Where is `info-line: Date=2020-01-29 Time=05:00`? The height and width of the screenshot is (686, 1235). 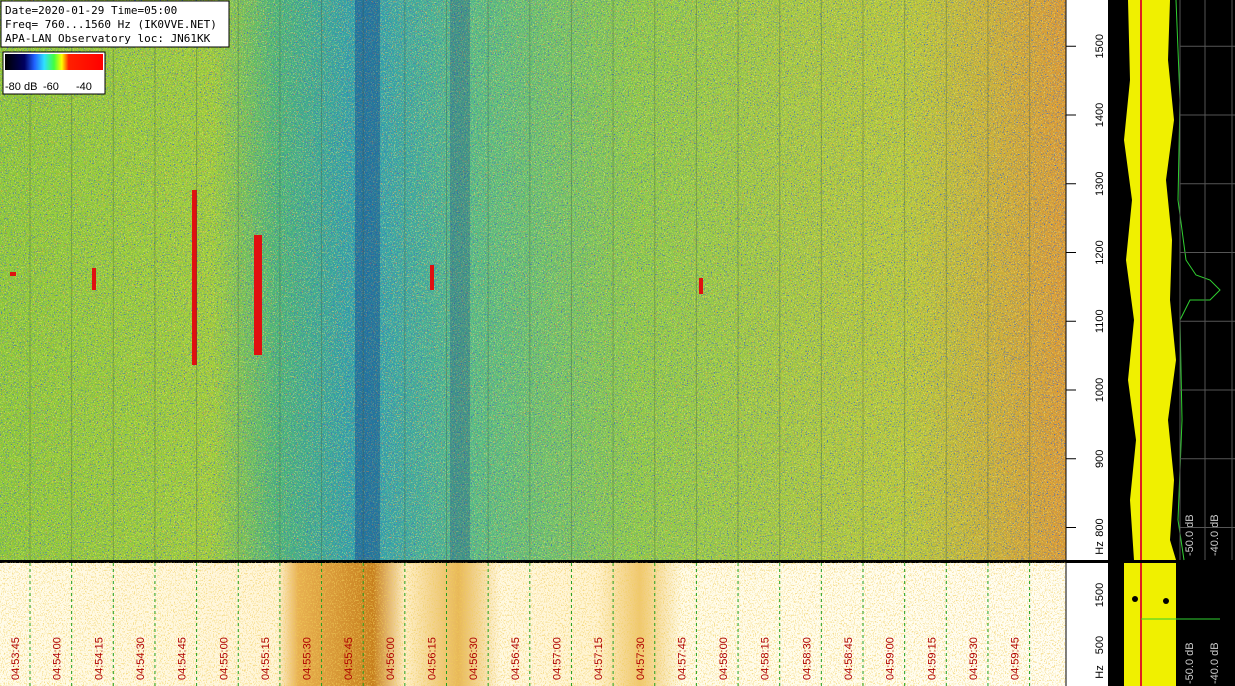 info-line: Date=2020-01-29 Time=05:00 is located at coordinates (91, 10).